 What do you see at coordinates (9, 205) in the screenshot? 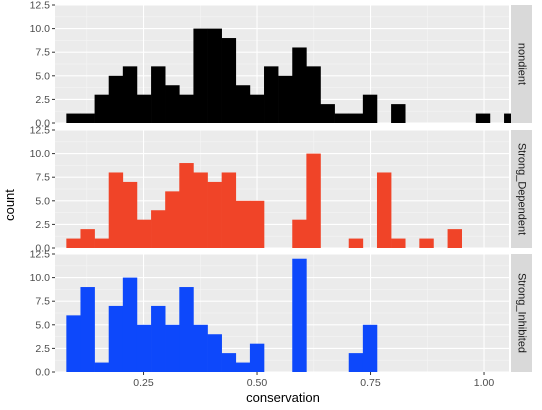
I see `y-axis-label: count` at bounding box center [9, 205].